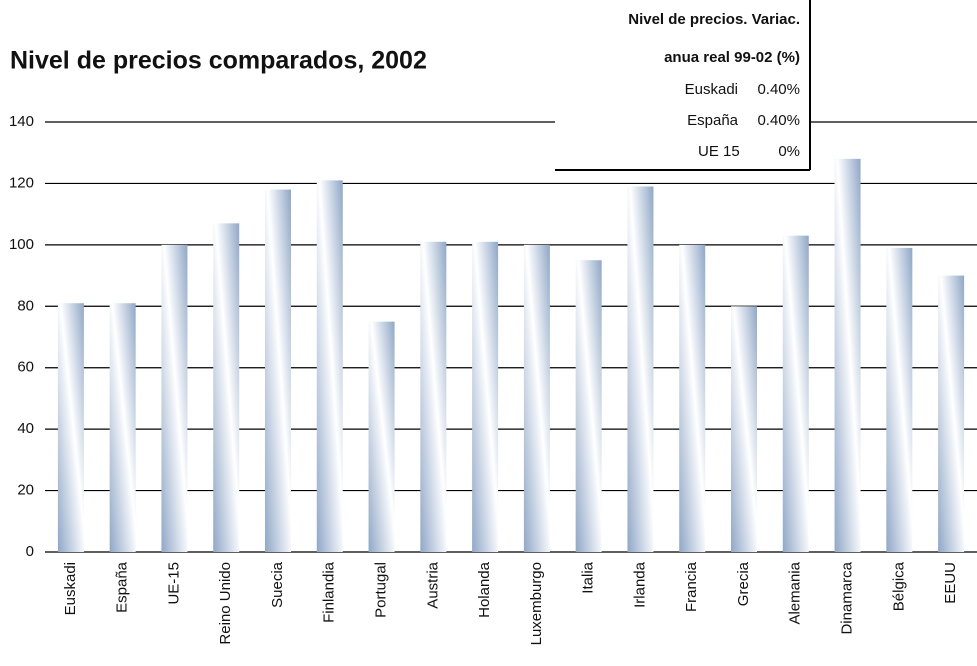 Image resolution: width=977 pixels, height=666 pixels. Describe the element at coordinates (329, 592) in the screenshot. I see `x-tick-label: Finlandia` at that location.